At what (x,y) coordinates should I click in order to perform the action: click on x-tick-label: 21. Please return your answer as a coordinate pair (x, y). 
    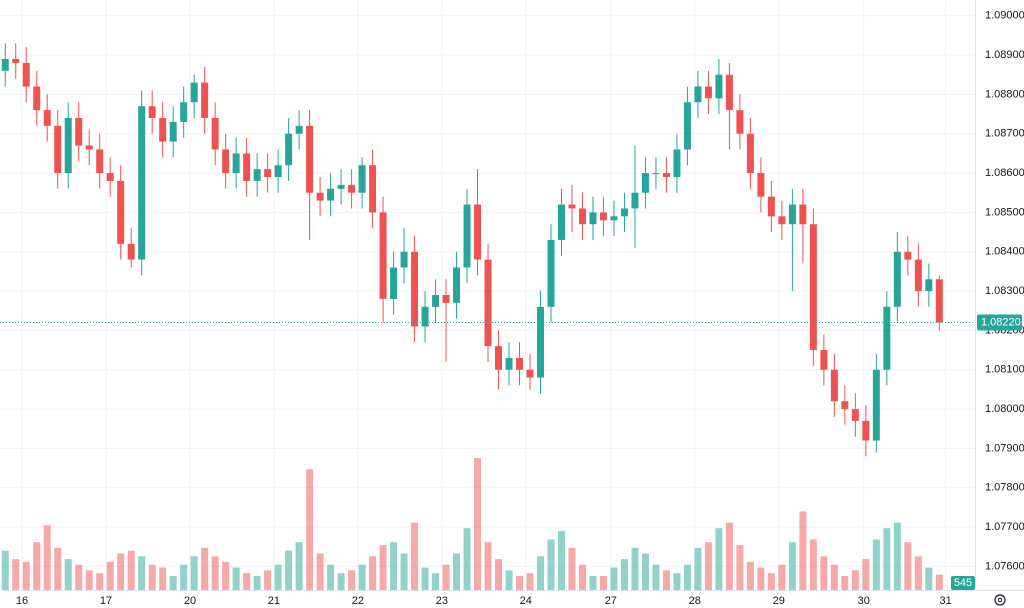
    Looking at the image, I should click on (274, 601).